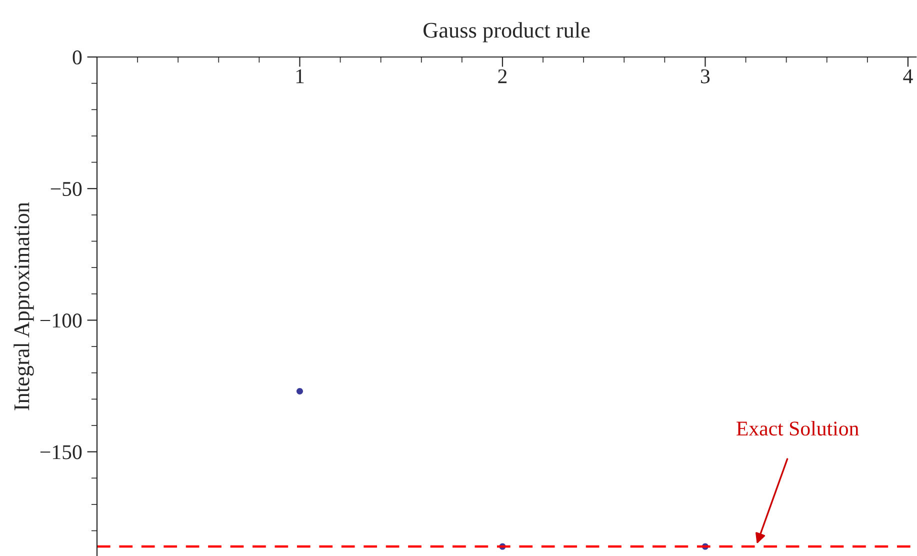 The width and height of the screenshot is (917, 556). I want to click on x-tick-label: 2, so click(502, 76).